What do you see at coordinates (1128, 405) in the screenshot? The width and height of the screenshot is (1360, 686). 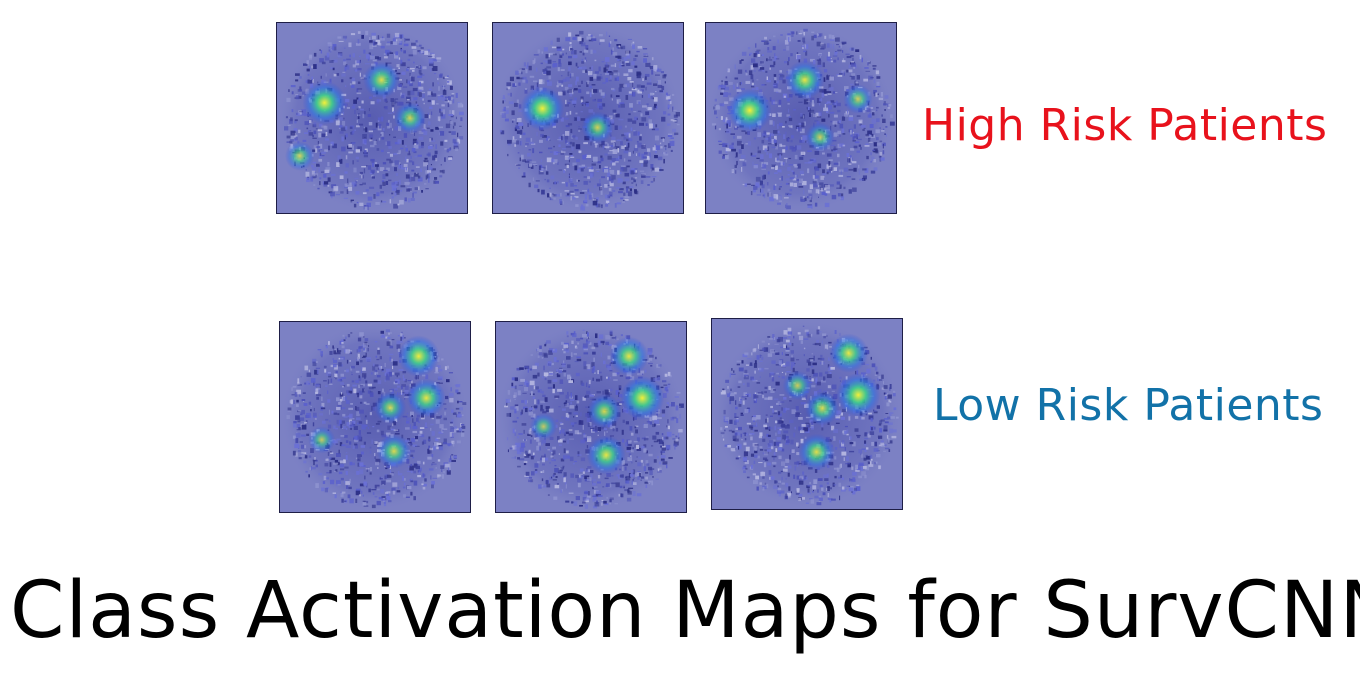 I see `low-risk-label: Low Risk Patients` at bounding box center [1128, 405].